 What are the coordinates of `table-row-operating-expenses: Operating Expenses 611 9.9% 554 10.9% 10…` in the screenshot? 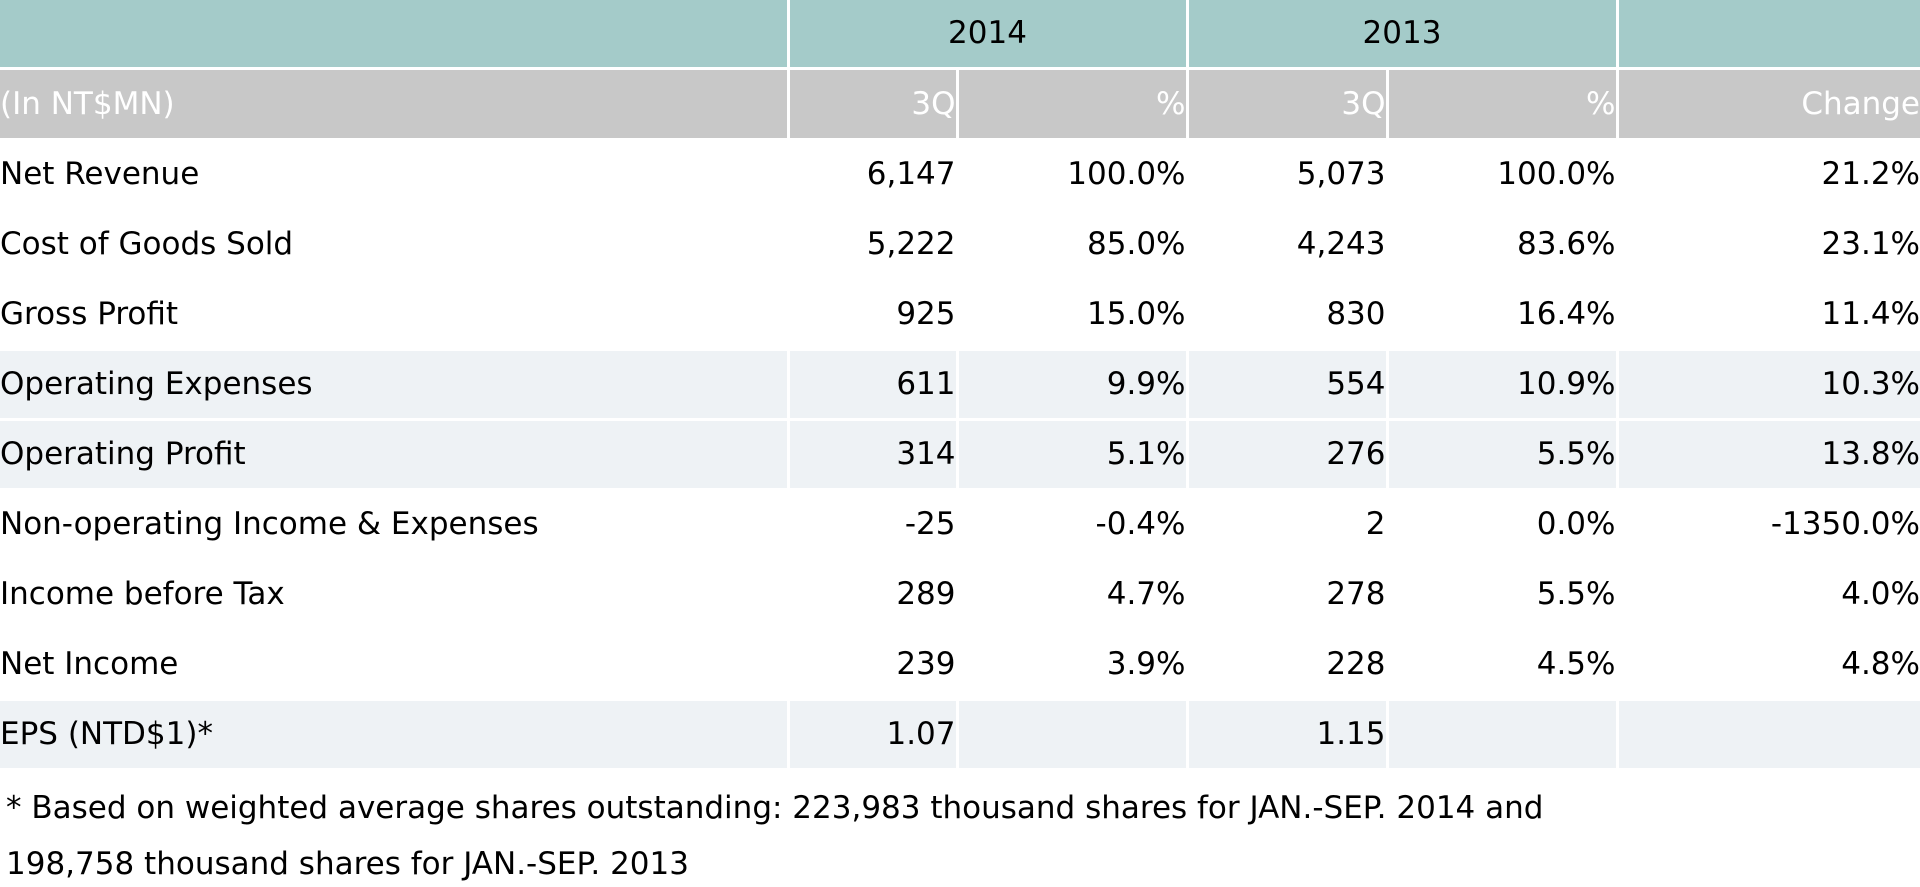 It's located at (960, 385).